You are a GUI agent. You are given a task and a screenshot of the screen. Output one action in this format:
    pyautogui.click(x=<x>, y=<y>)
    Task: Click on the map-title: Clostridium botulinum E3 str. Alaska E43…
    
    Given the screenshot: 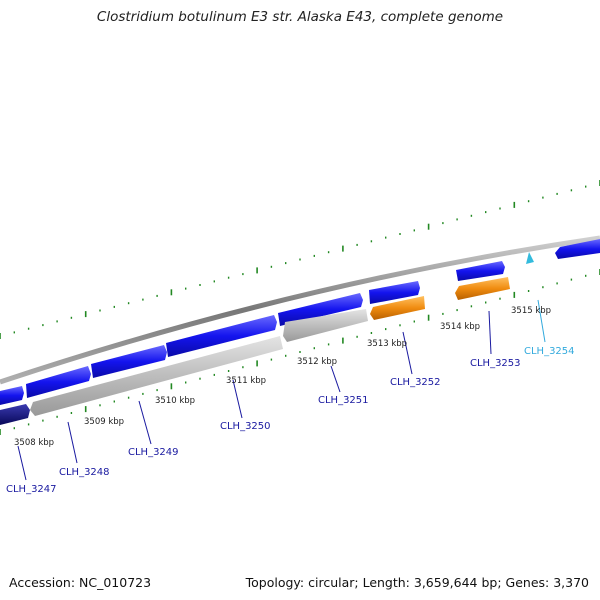 What is the action you would take?
    pyautogui.click(x=300, y=17)
    